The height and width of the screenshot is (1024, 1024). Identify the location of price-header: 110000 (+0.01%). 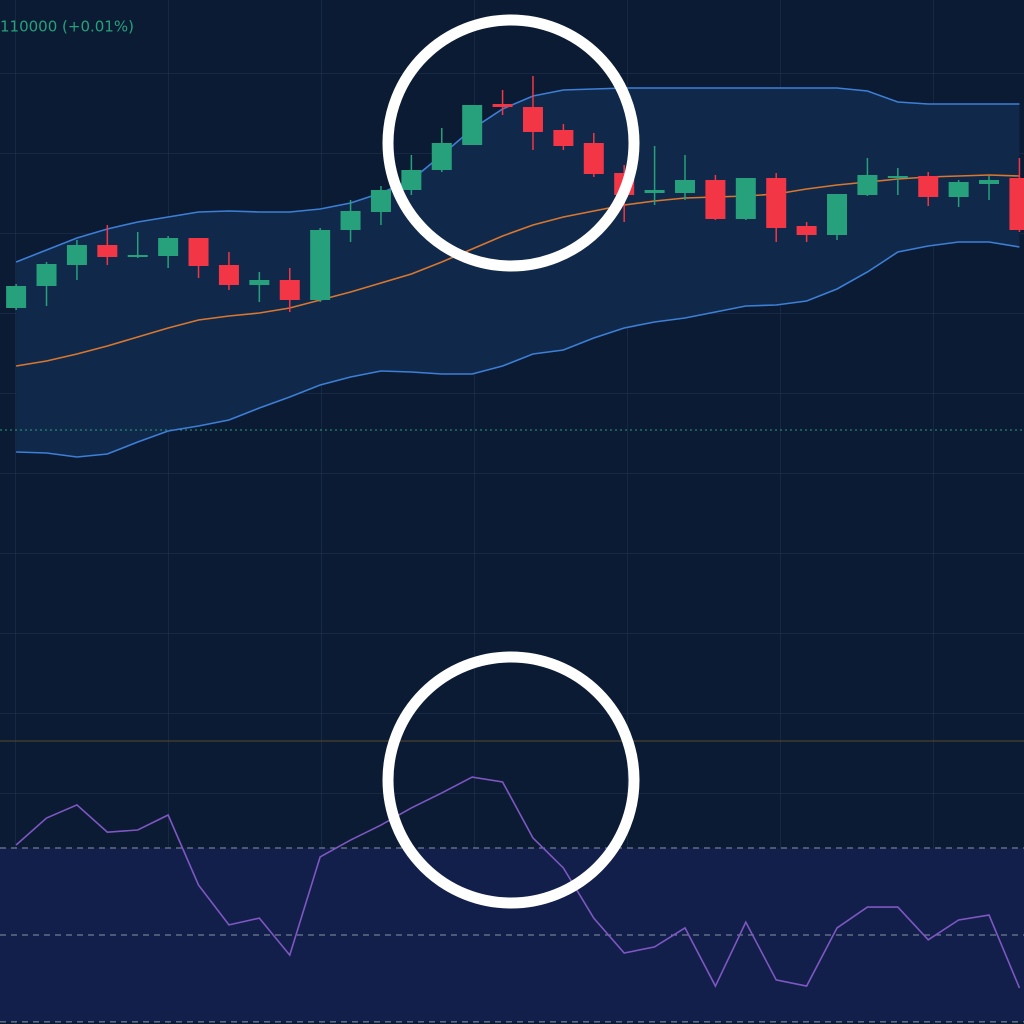
(67, 27).